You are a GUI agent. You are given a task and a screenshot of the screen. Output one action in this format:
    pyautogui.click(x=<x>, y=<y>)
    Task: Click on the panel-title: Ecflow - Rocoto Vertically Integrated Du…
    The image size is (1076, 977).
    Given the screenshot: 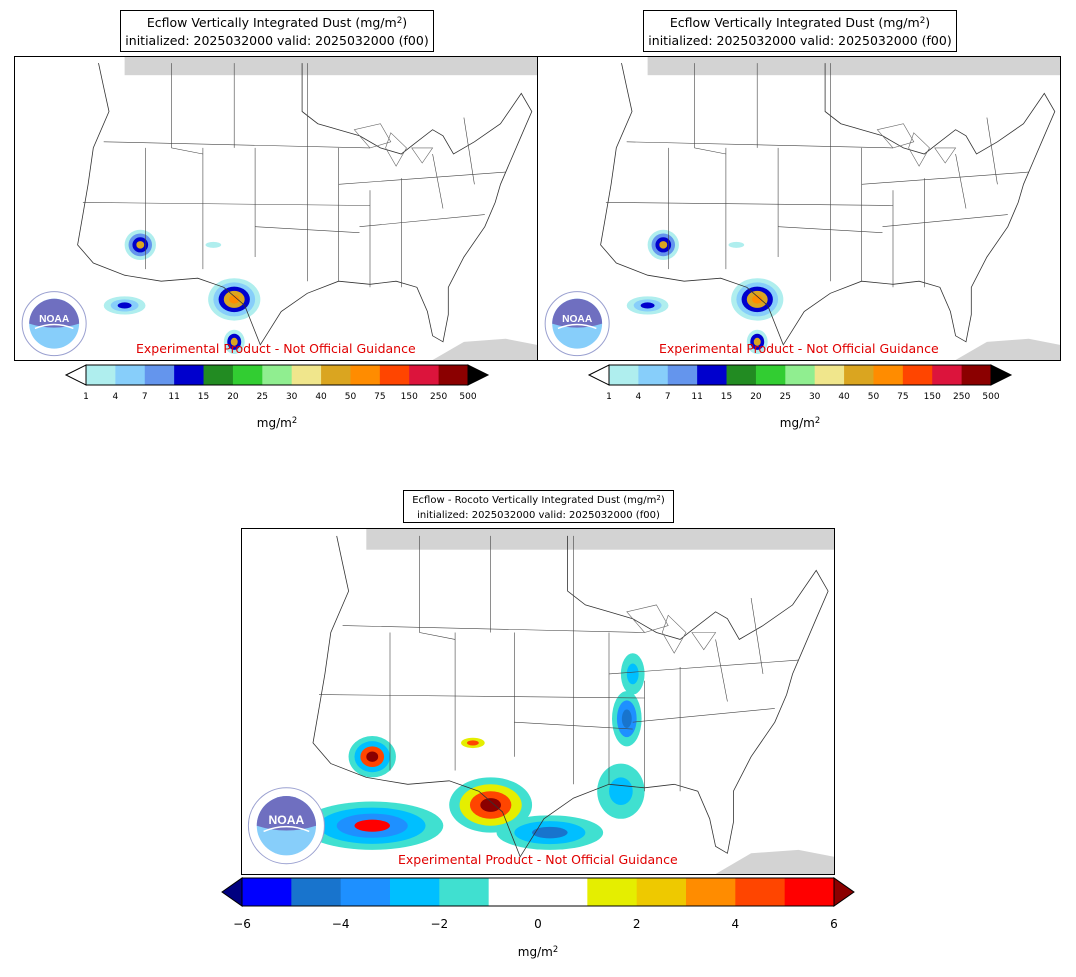 What is the action you would take?
    pyautogui.click(x=538, y=506)
    